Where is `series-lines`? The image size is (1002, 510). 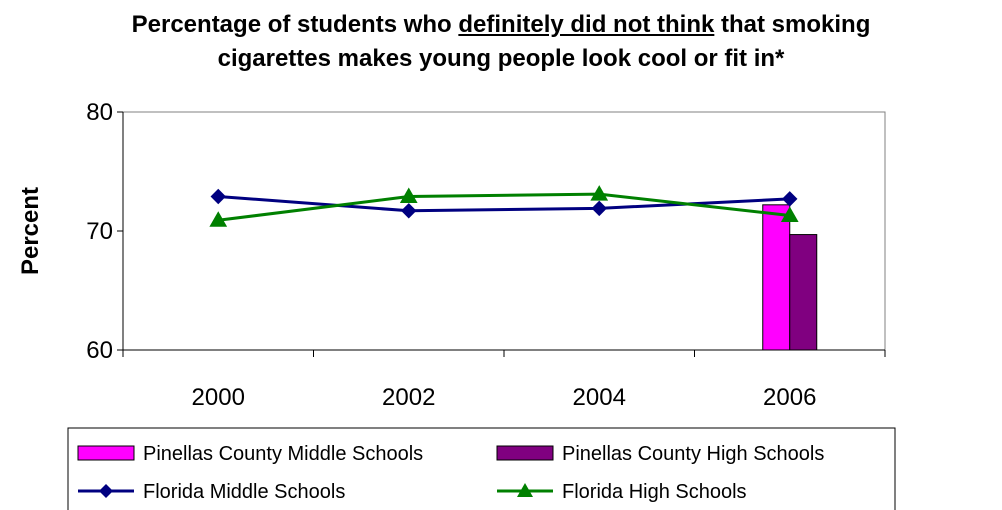 series-lines is located at coordinates (504, 207).